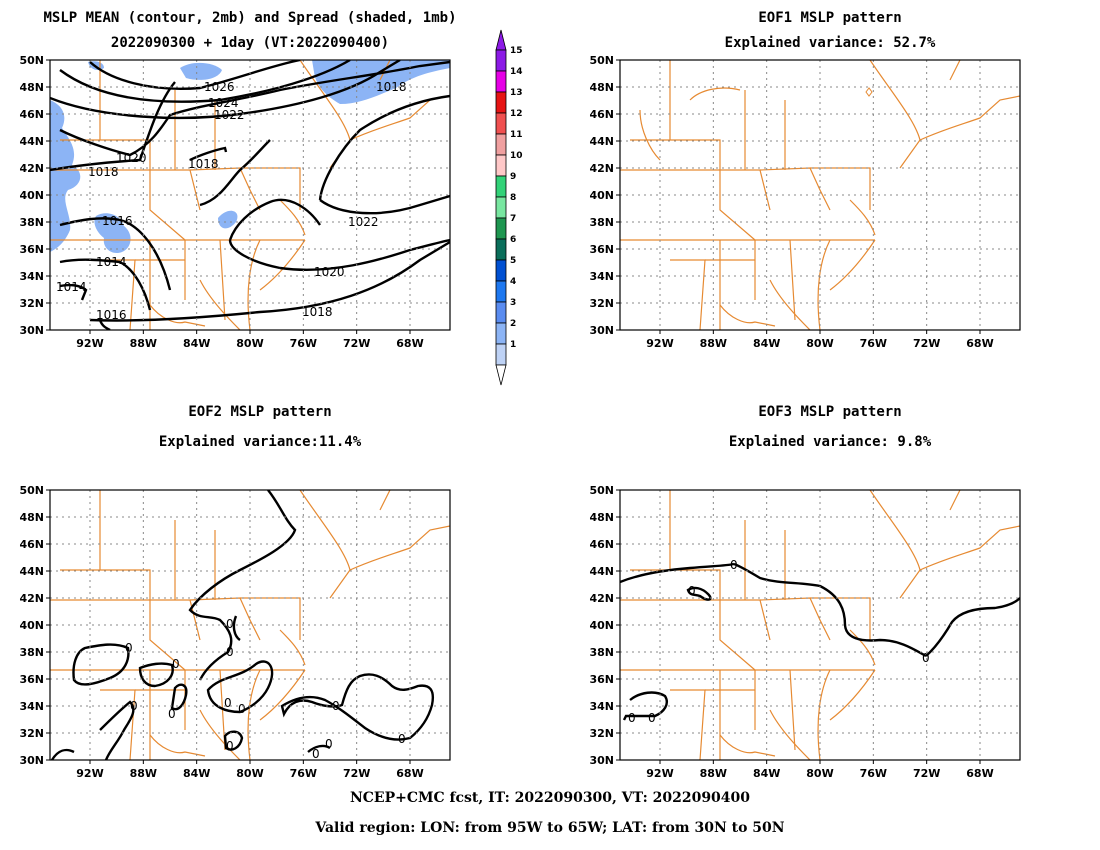  I want to click on panel-title-eof2-line2: Explained variance:11.4%, so click(260, 442).